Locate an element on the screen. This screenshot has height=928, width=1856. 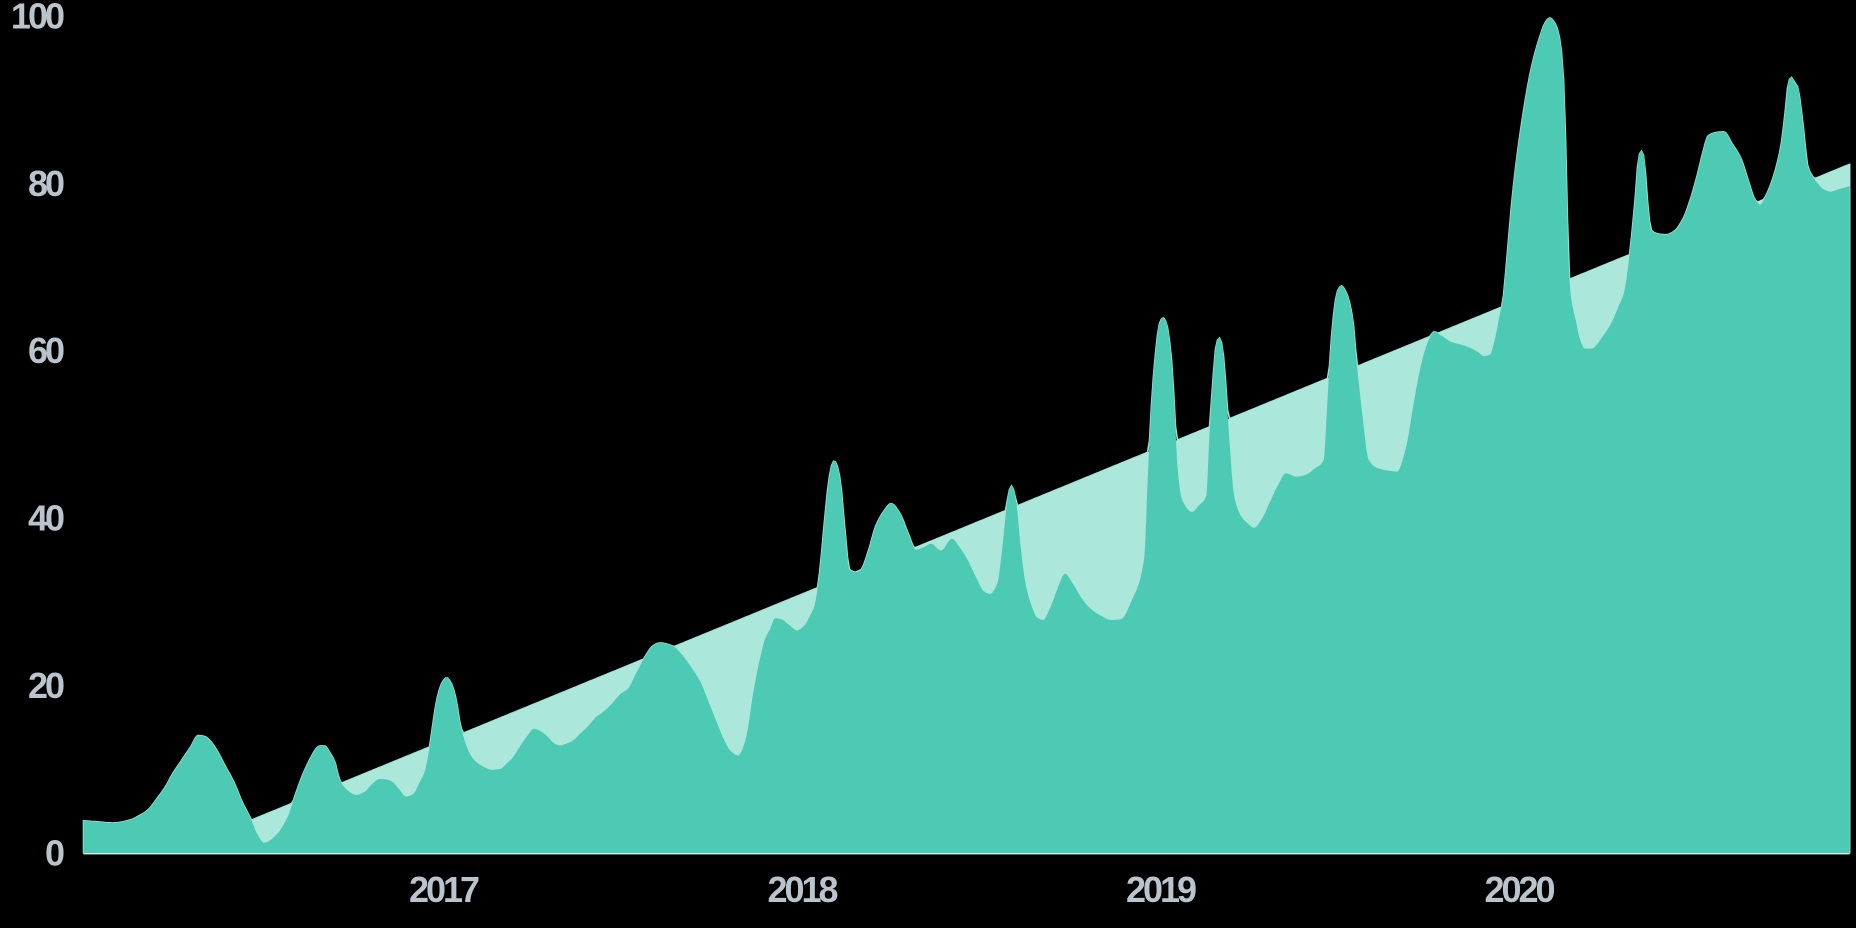
svg-text: 2019 is located at coordinates (1161, 889).